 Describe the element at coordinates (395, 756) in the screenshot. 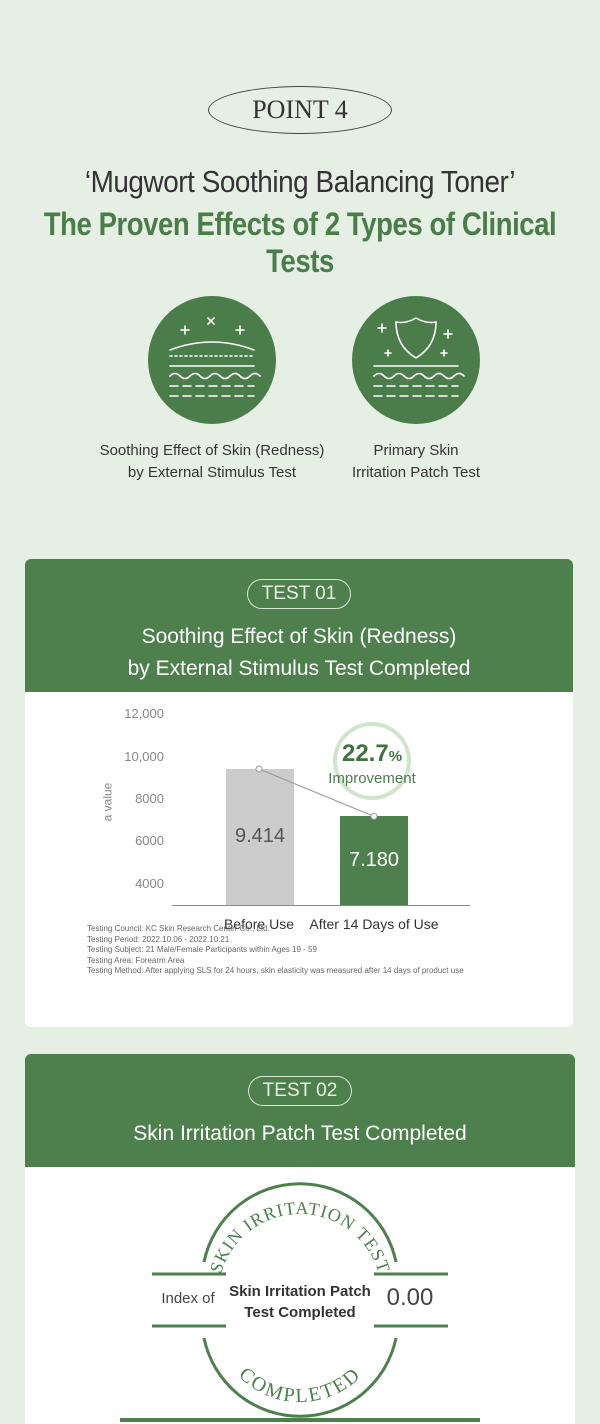

I see `improvement-unit: %` at that location.